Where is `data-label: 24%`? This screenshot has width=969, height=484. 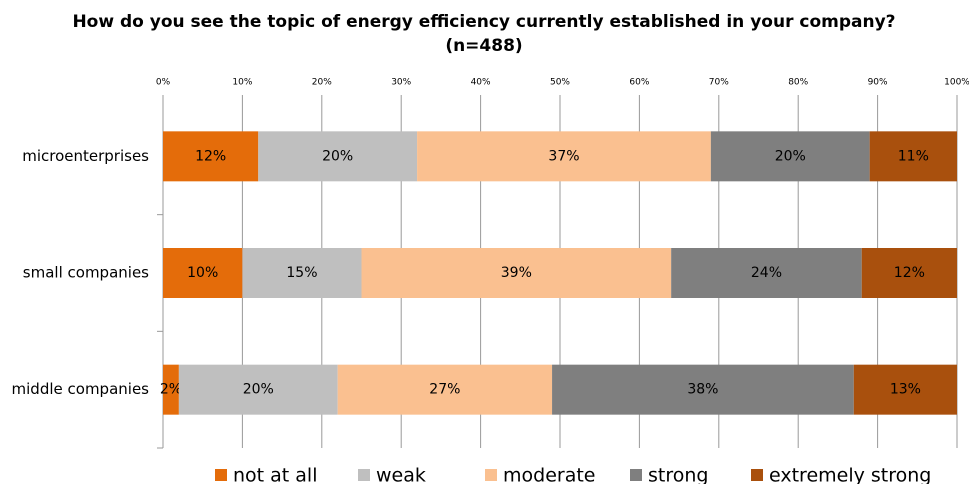
data-label: 24% is located at coordinates (766, 273).